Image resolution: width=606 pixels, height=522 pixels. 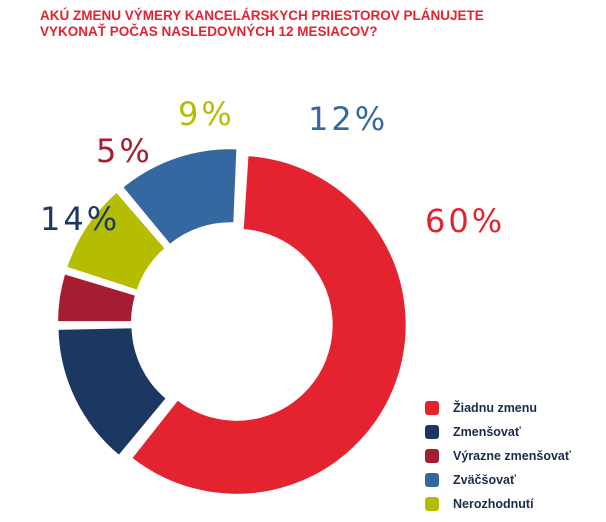 I want to click on legend-item-nerozhodnuti: Nerozhodnutí, so click(x=498, y=504).